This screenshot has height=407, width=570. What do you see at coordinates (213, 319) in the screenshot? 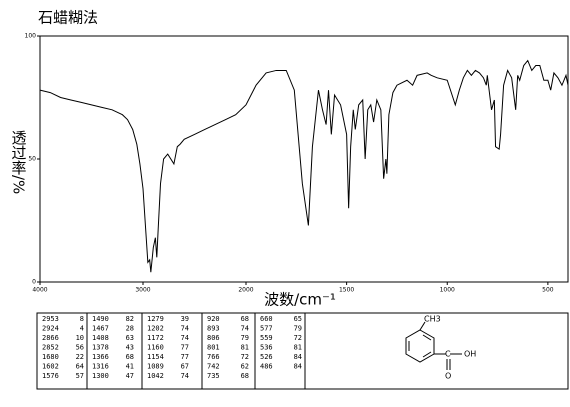
I see `peak-wavenumber: 920` at bounding box center [213, 319].